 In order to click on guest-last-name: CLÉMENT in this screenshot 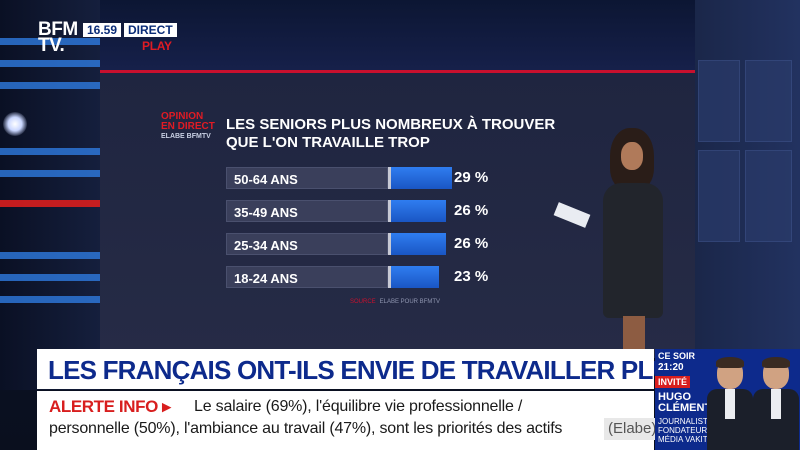, I will do `click(685, 408)`.